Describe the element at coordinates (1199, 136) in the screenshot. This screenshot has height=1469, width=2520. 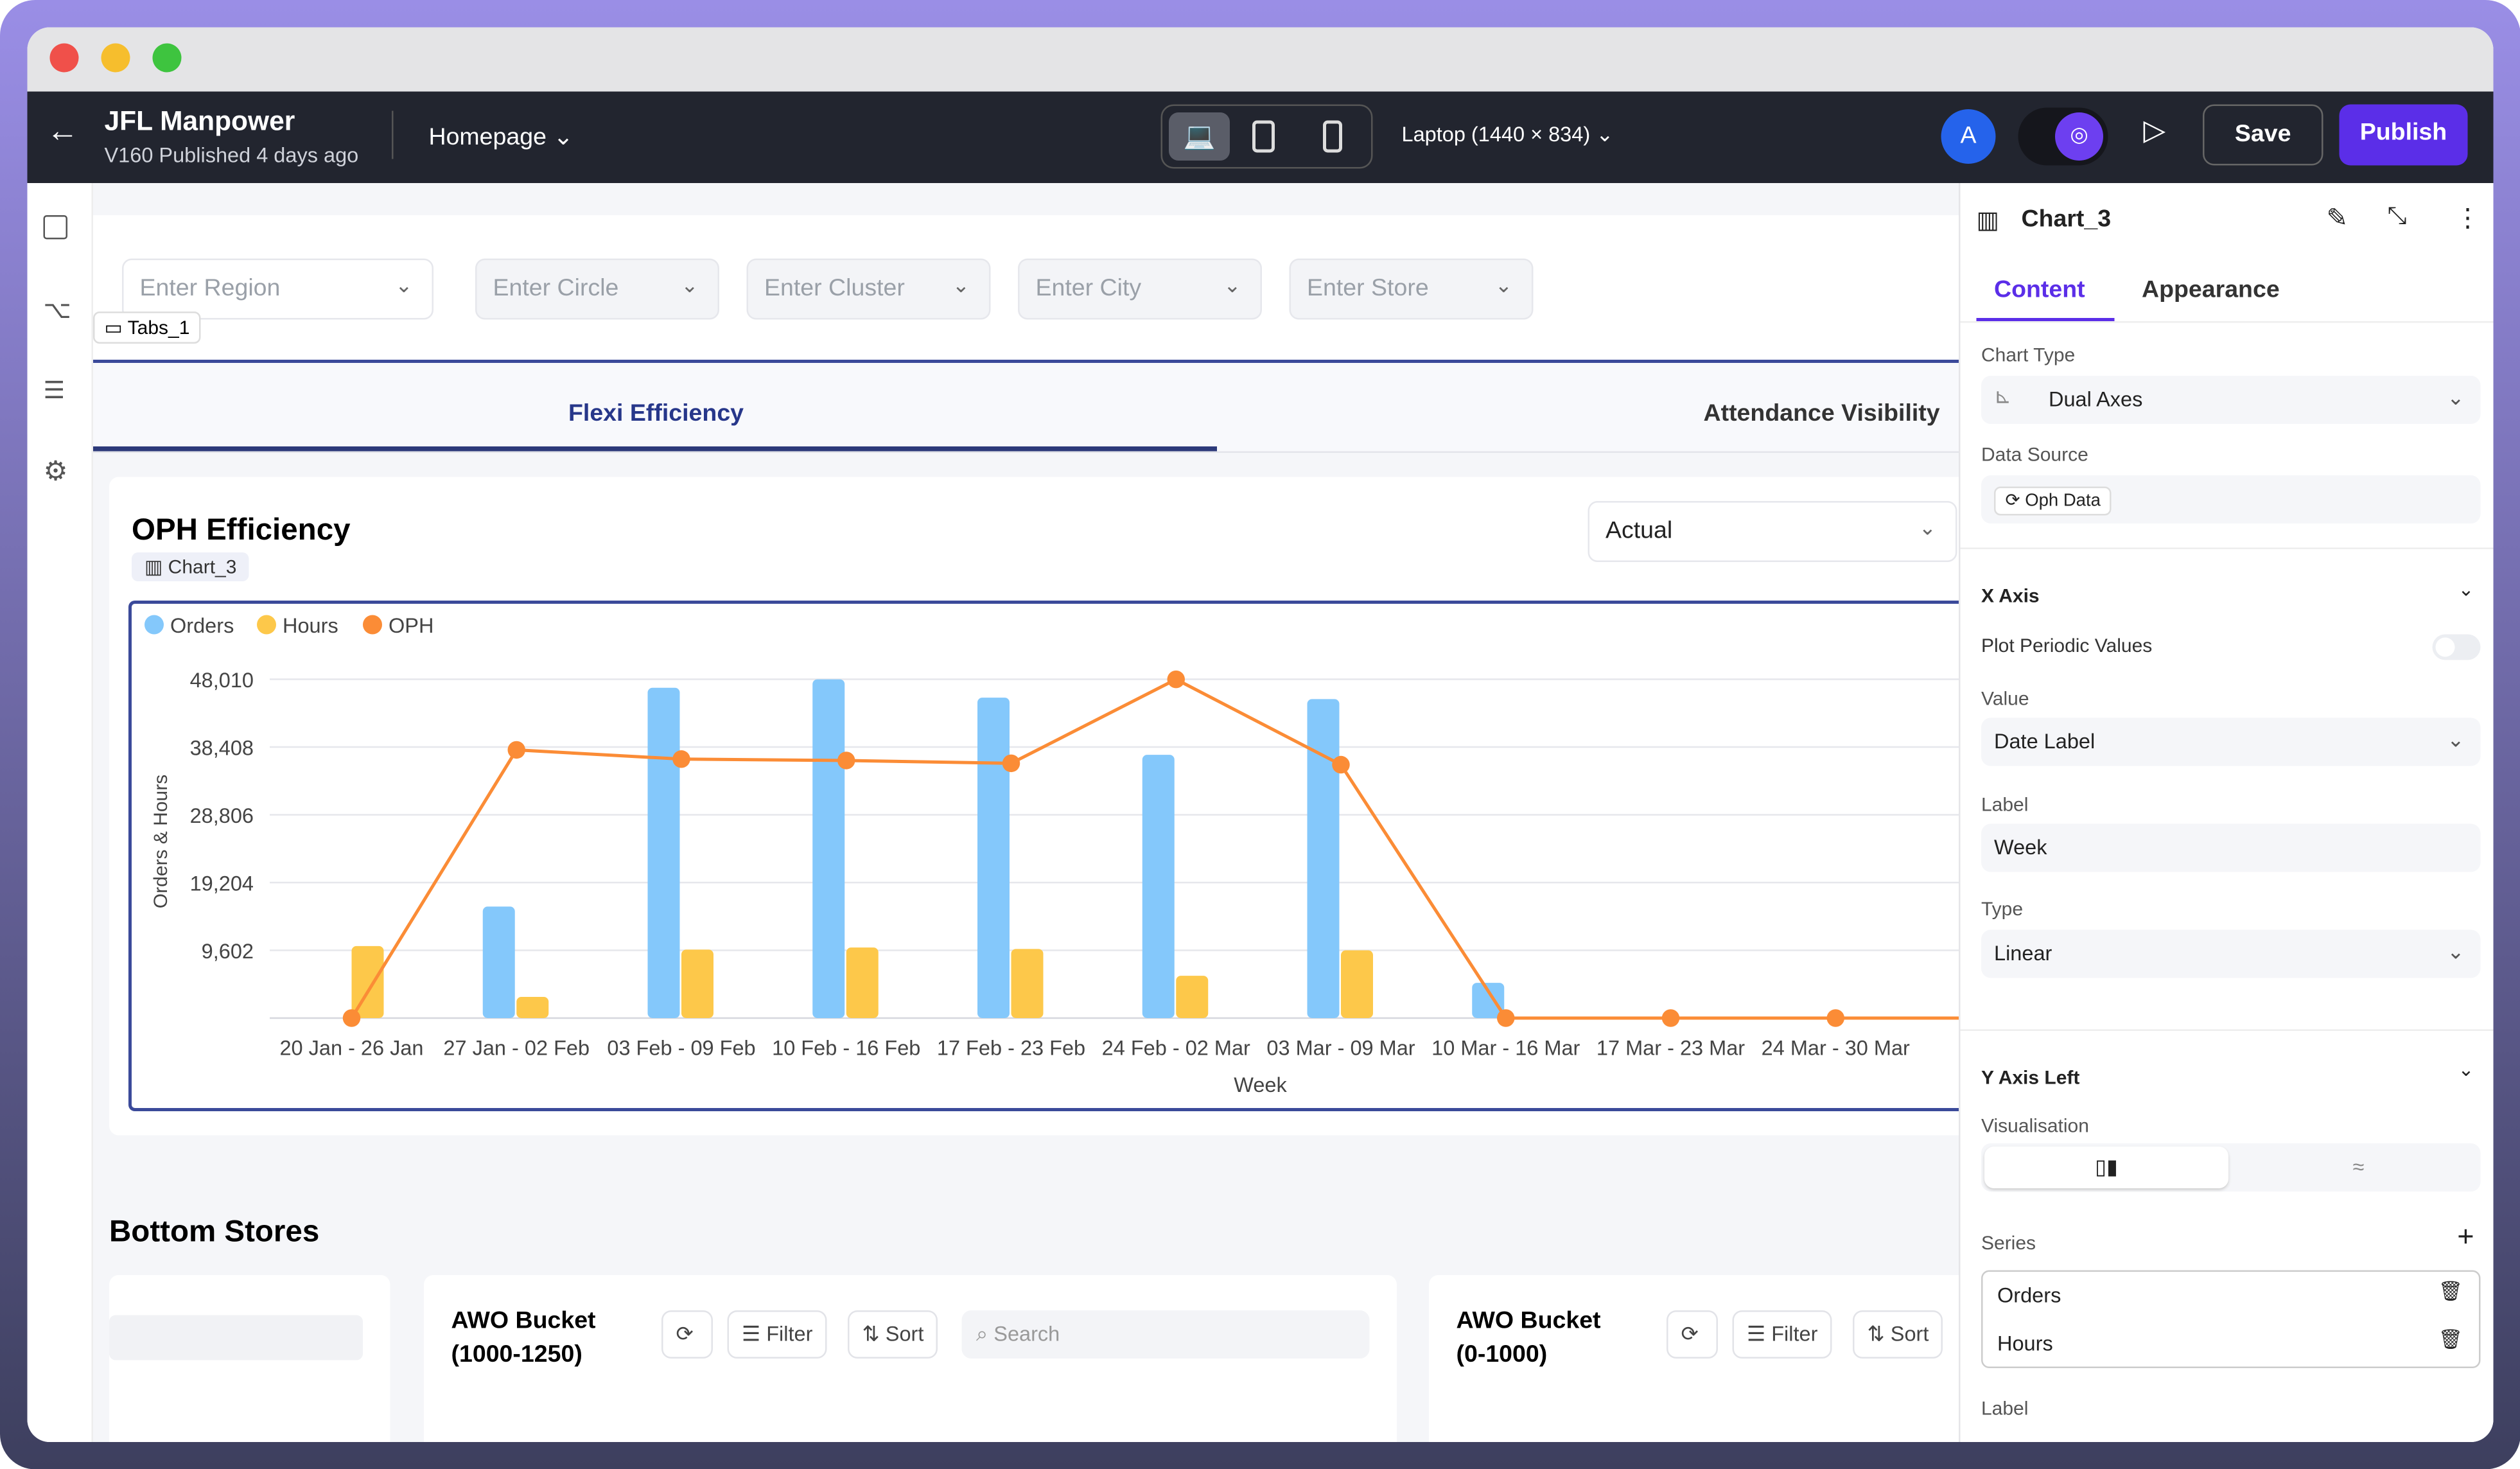
I see `laptop-icon: 💻` at that location.